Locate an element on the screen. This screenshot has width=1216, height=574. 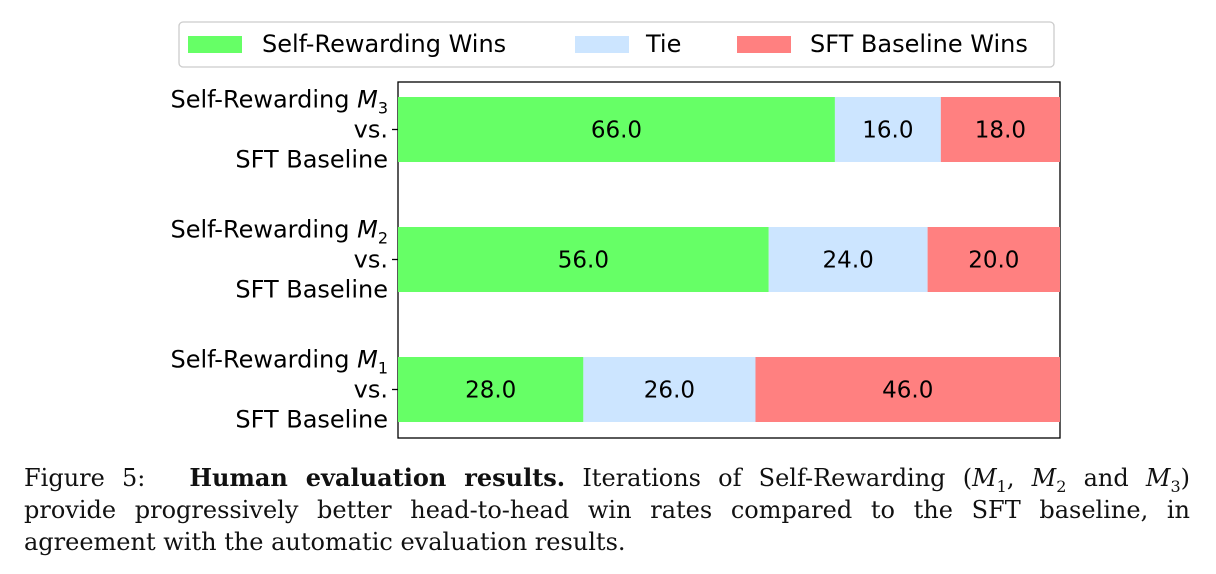
caption-label: Figure 5: is located at coordinates (85, 478).